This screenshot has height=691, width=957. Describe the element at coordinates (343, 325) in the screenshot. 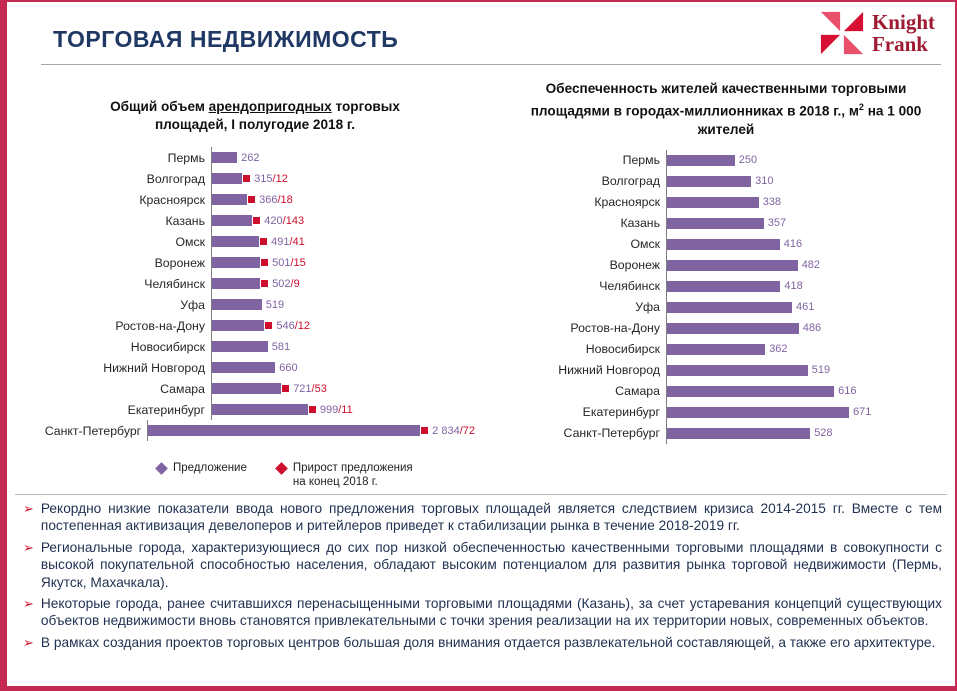

I see `bar-area: 546/12` at that location.